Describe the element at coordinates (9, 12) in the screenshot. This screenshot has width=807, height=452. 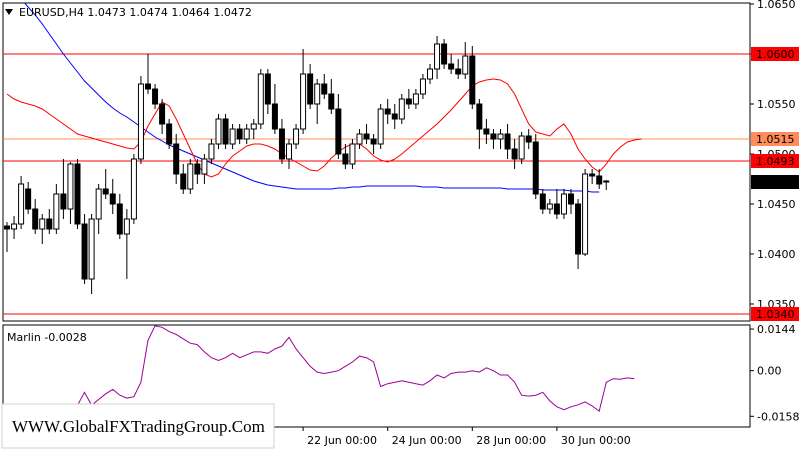
I see `dropdown-triangle-icon` at that location.